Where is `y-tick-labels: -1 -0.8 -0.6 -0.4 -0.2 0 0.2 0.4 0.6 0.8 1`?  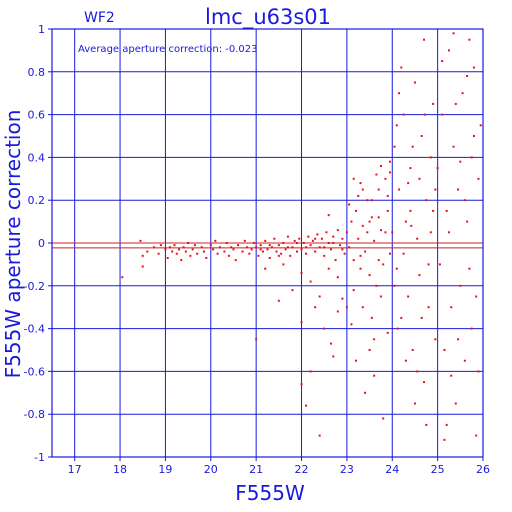 y-tick-labels: -1 -0.8 -0.6 -0.4 -0.2 0 0.2 0.4 0.6 0.8 1 is located at coordinates (38, 243).